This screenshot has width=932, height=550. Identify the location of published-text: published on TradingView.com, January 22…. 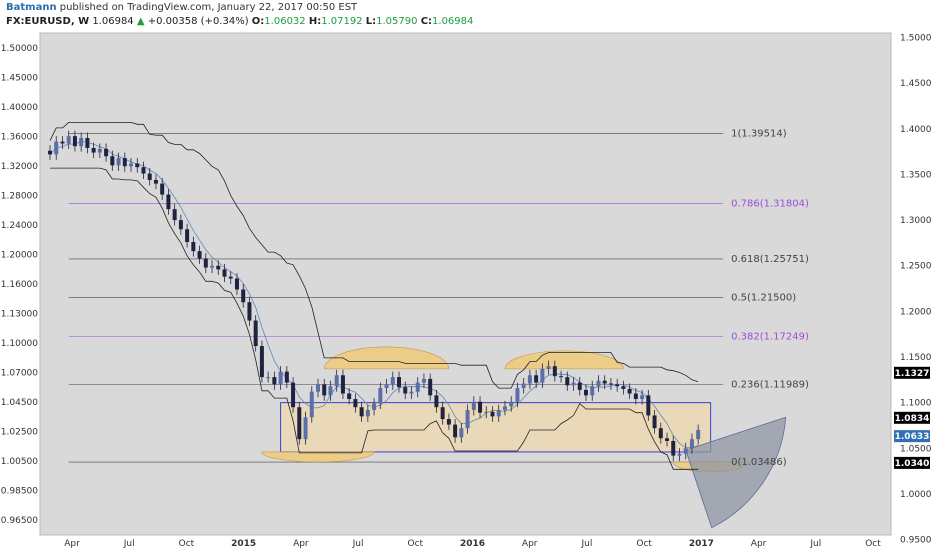
(208, 7).